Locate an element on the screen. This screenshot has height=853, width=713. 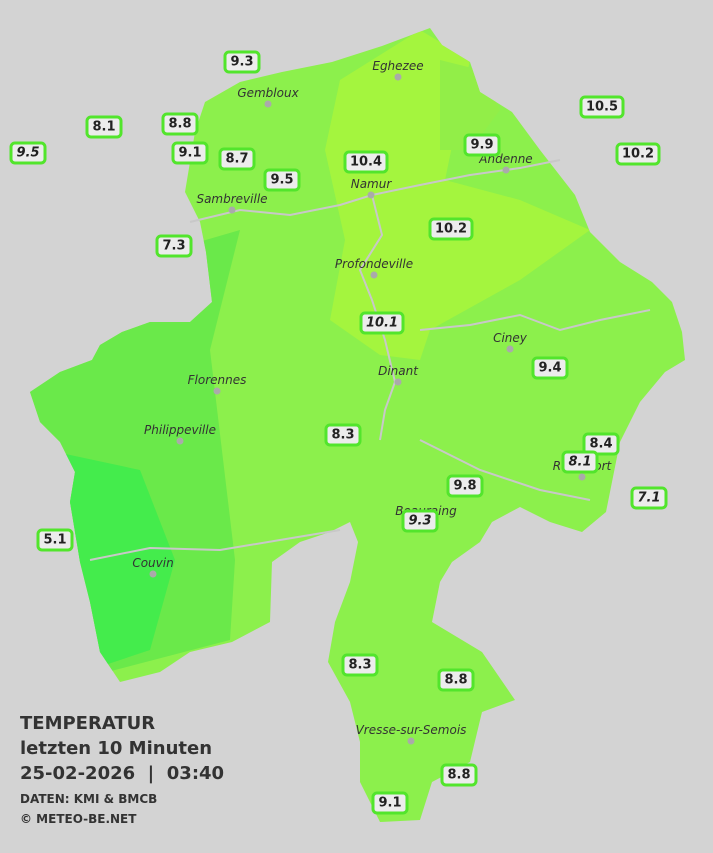
station-value: 10.1 is located at coordinates (382, 323).